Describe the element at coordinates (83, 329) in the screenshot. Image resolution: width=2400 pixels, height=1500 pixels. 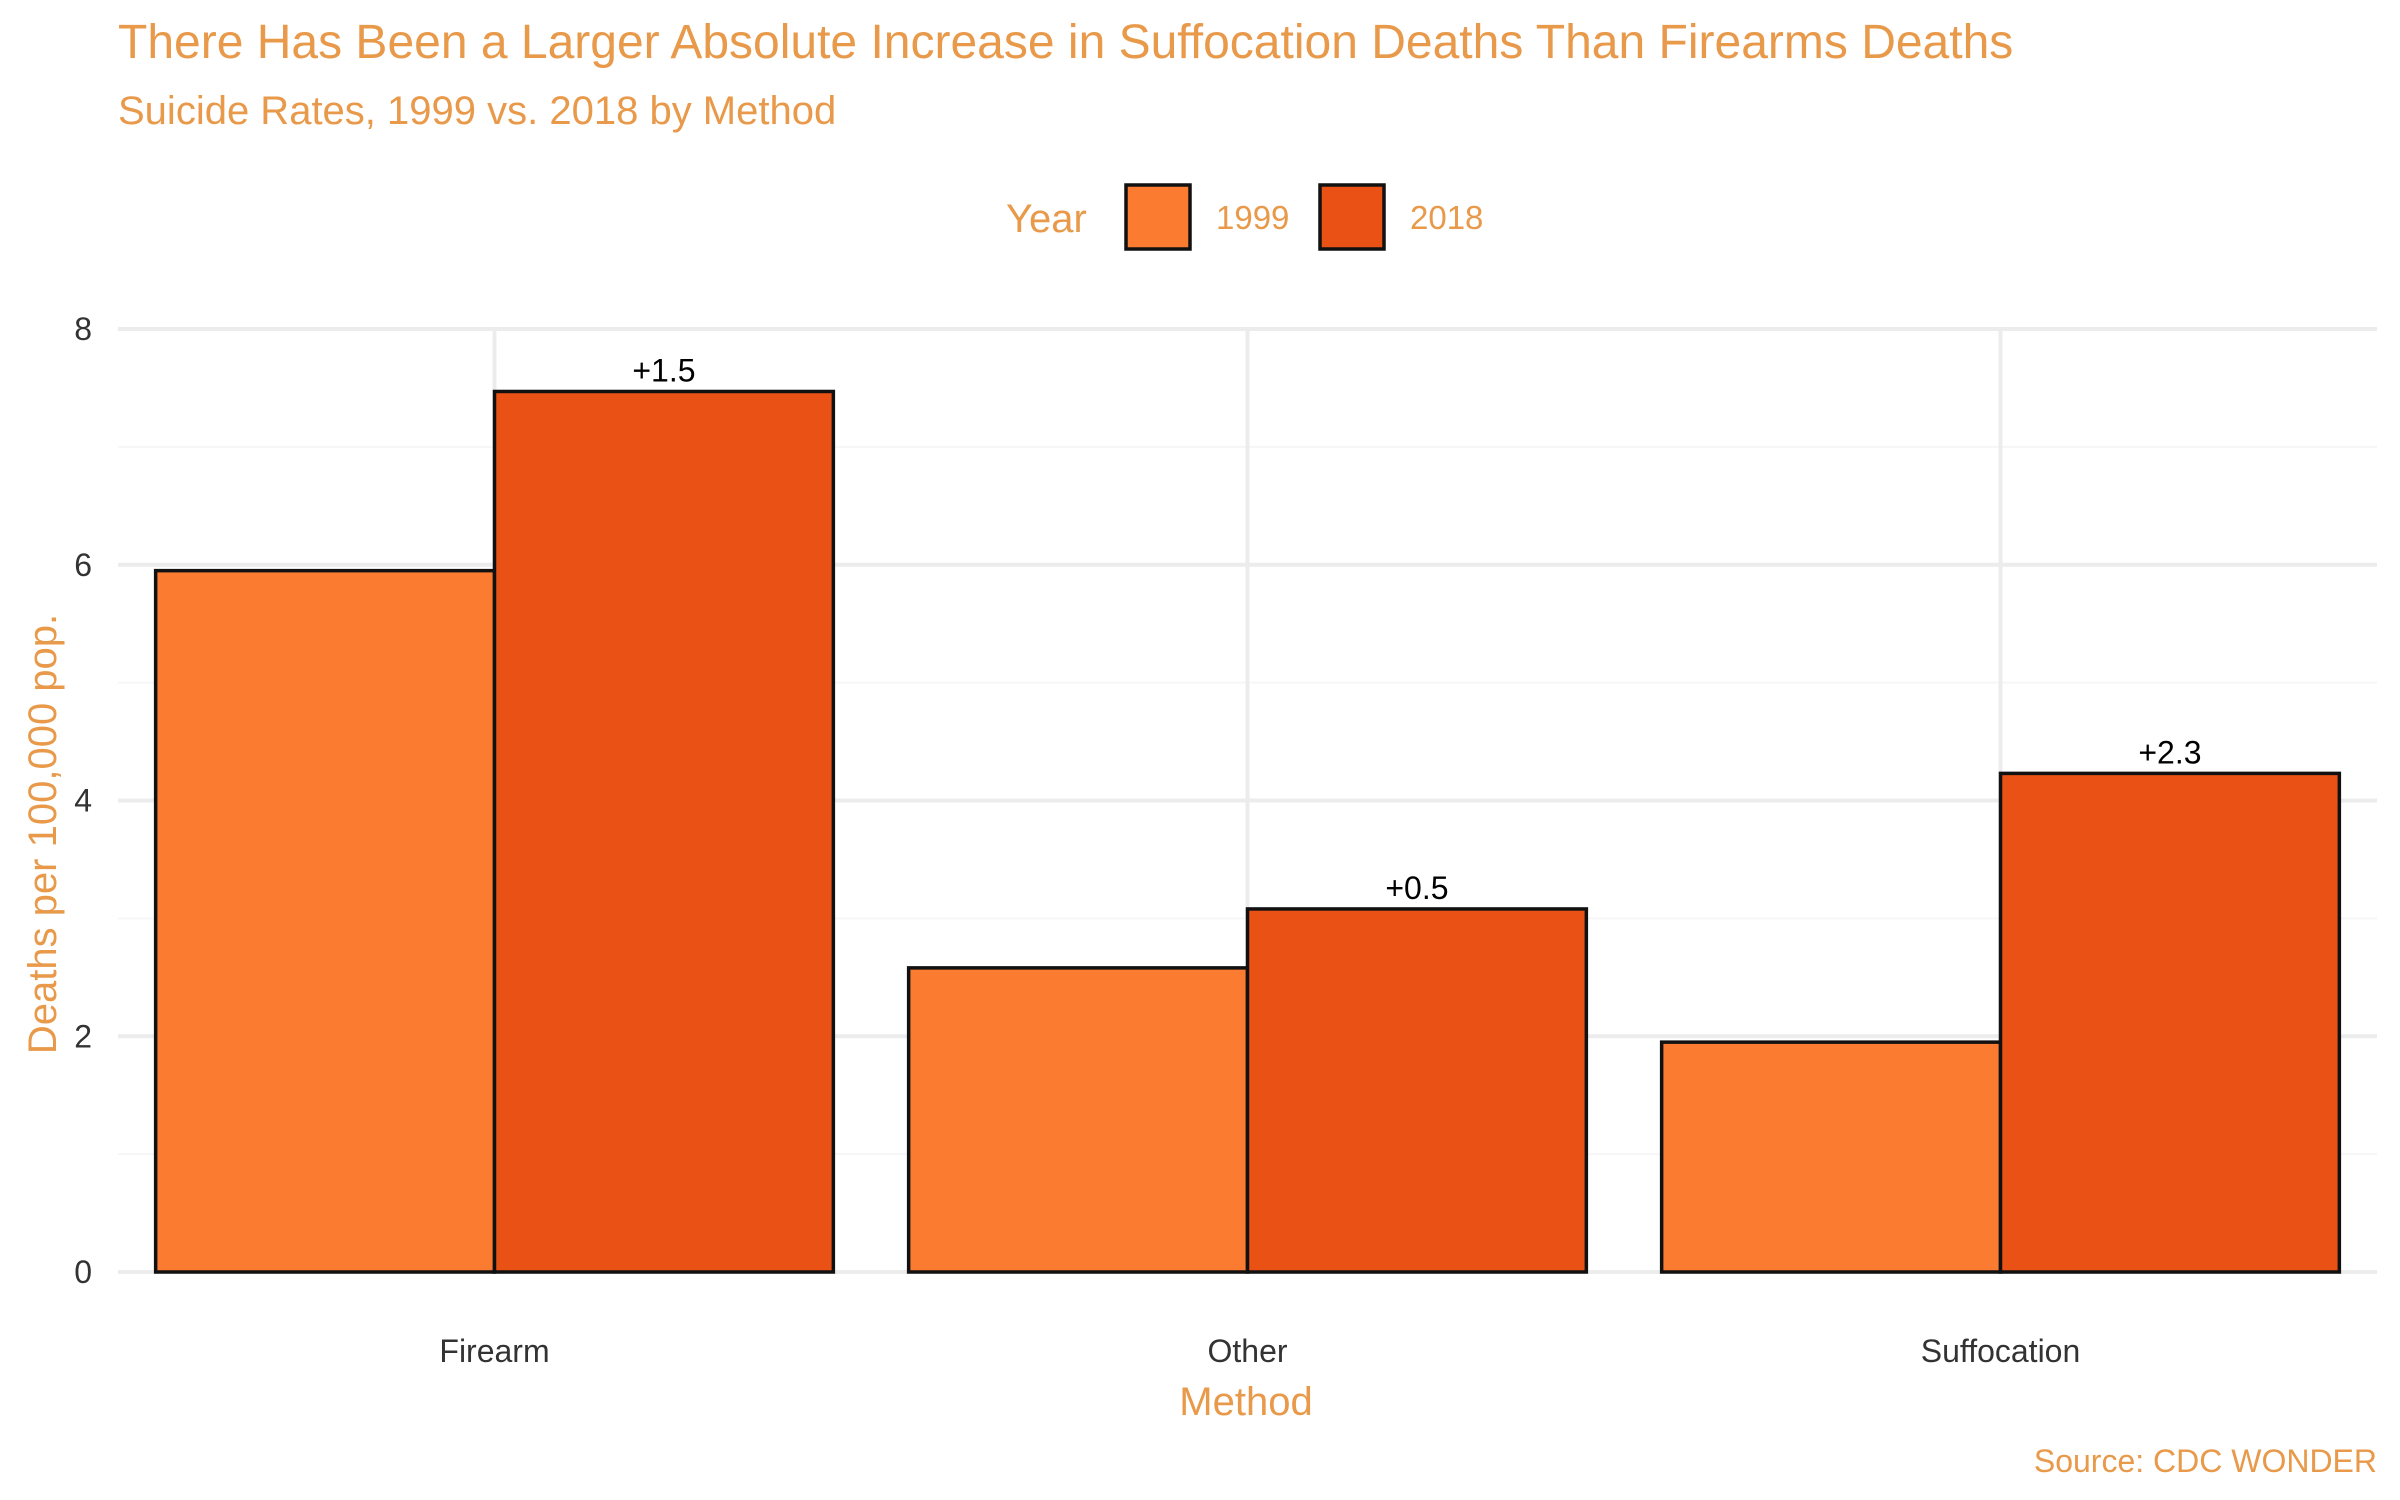
I see `y-tick-label: 8` at that location.